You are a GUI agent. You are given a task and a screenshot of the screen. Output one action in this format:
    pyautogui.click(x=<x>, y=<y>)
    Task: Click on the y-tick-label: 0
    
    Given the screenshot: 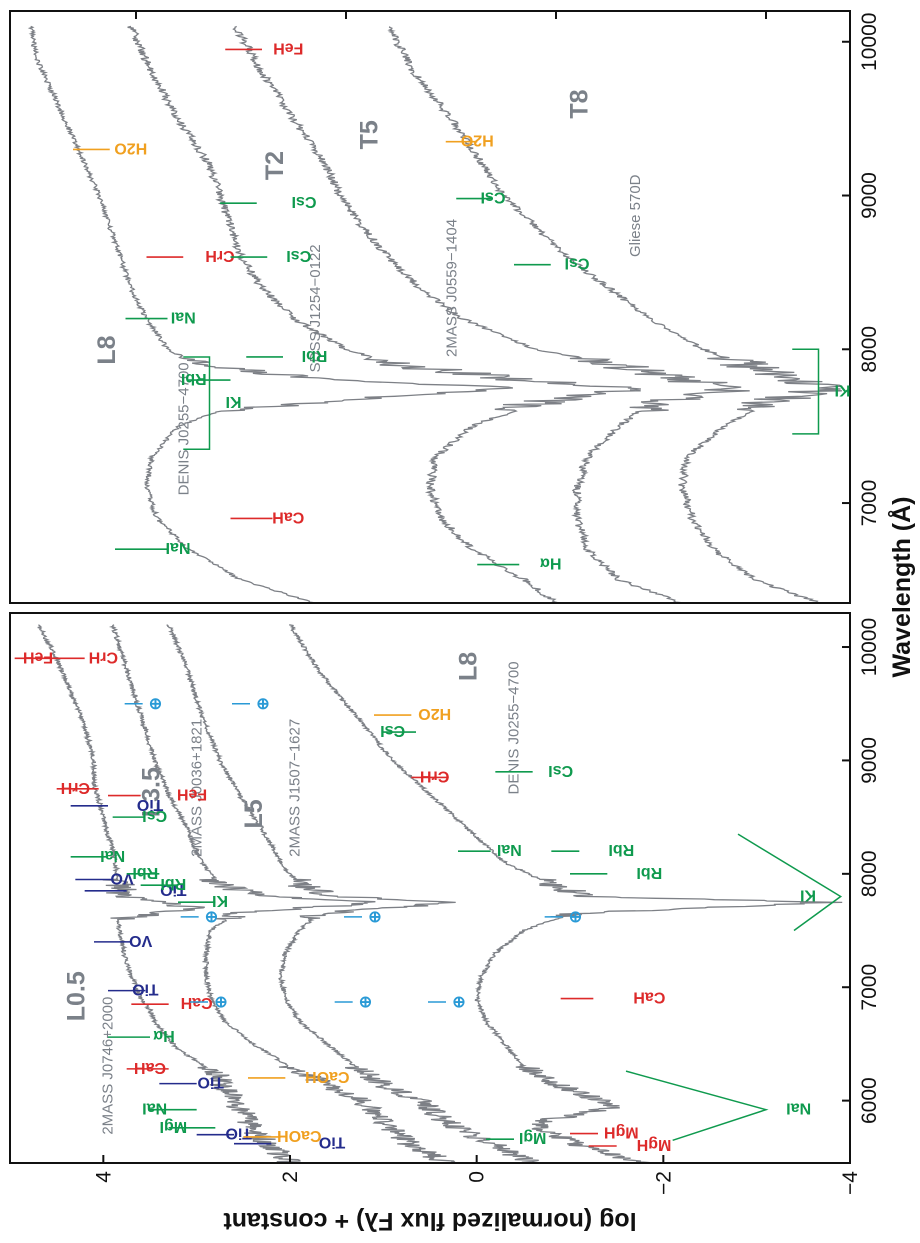 What is the action you would take?
    pyautogui.click(x=477, y=1177)
    